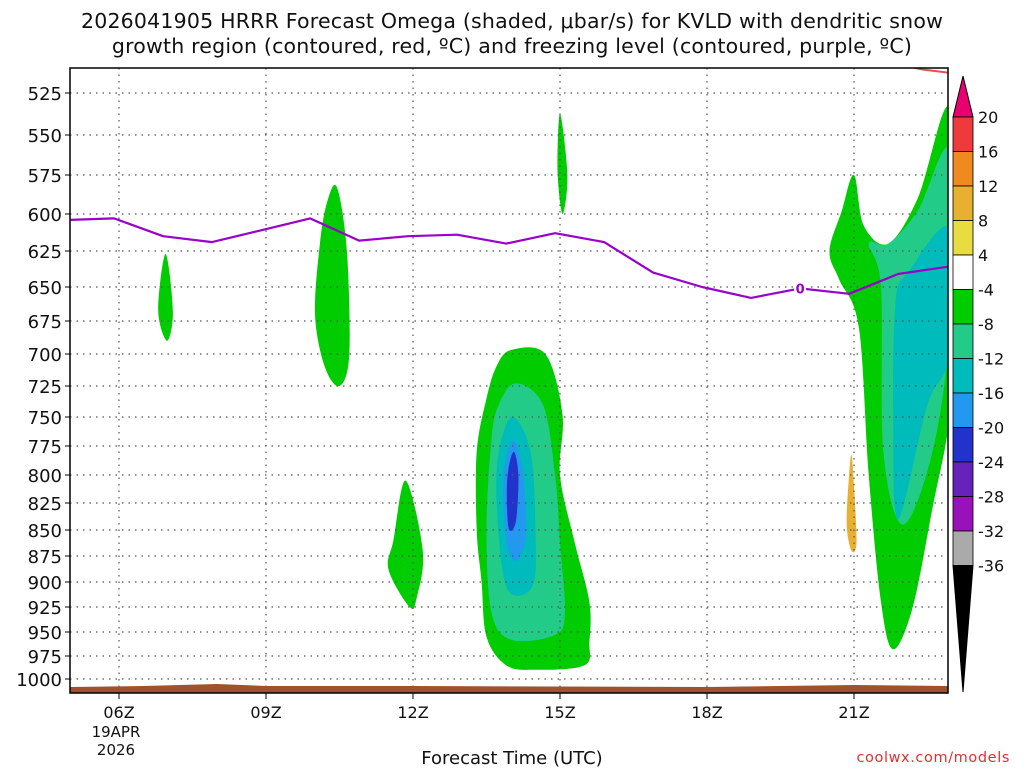 The height and width of the screenshot is (769, 1024). Describe the element at coordinates (116, 750) in the screenshot. I see `x-year-label: 2026` at that location.